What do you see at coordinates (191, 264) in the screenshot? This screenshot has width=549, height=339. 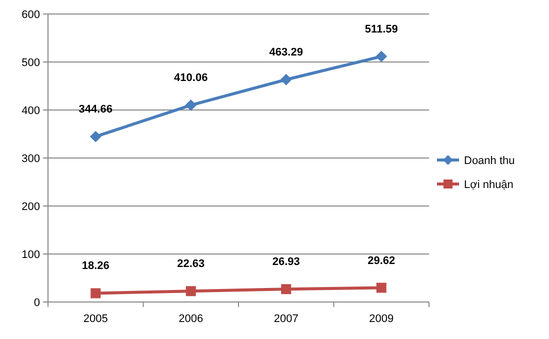 I see `data-label: 22.63` at bounding box center [191, 264].